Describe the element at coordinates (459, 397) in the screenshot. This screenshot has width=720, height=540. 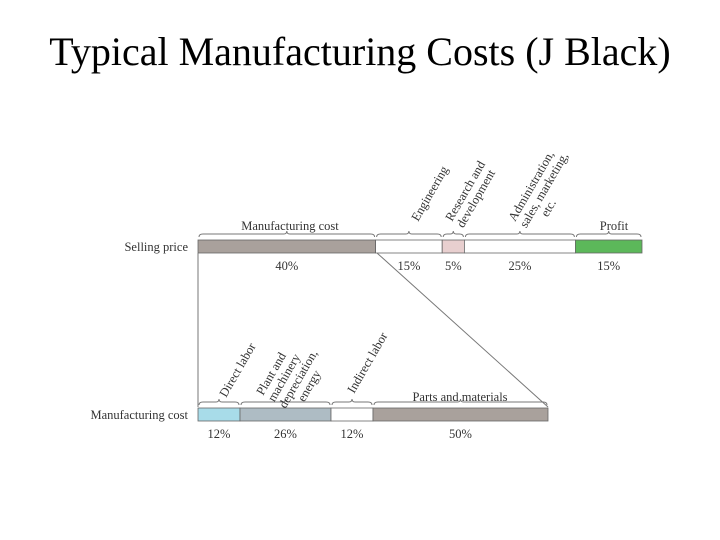
I see `parts-materials-group-label: Parts and materials` at that location.